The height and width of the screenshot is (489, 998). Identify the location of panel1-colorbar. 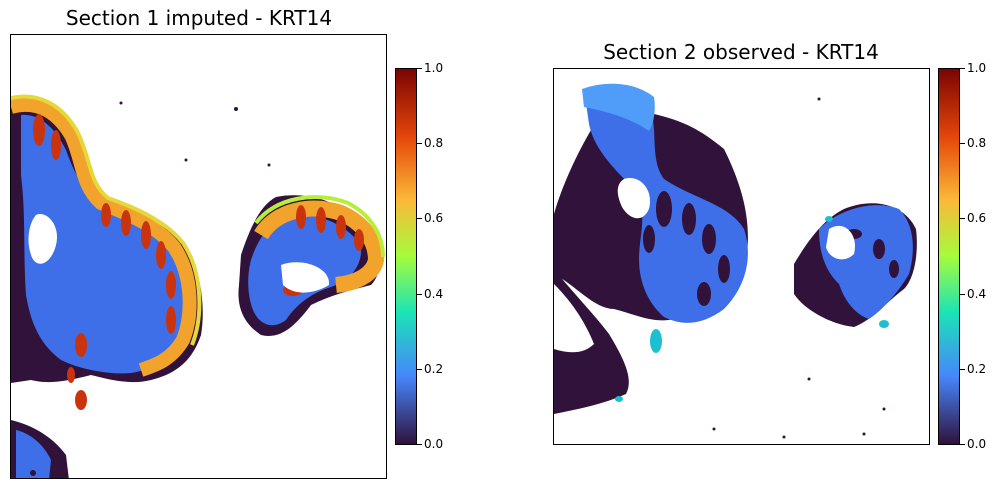
(406, 256).